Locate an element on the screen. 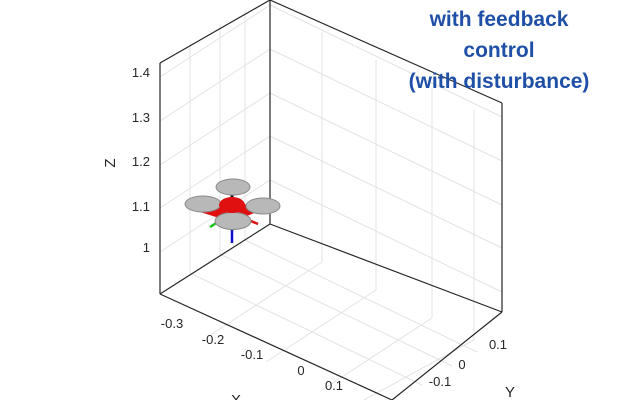 The width and height of the screenshot is (640, 400). y-tick-label: 0.1 is located at coordinates (498, 344).